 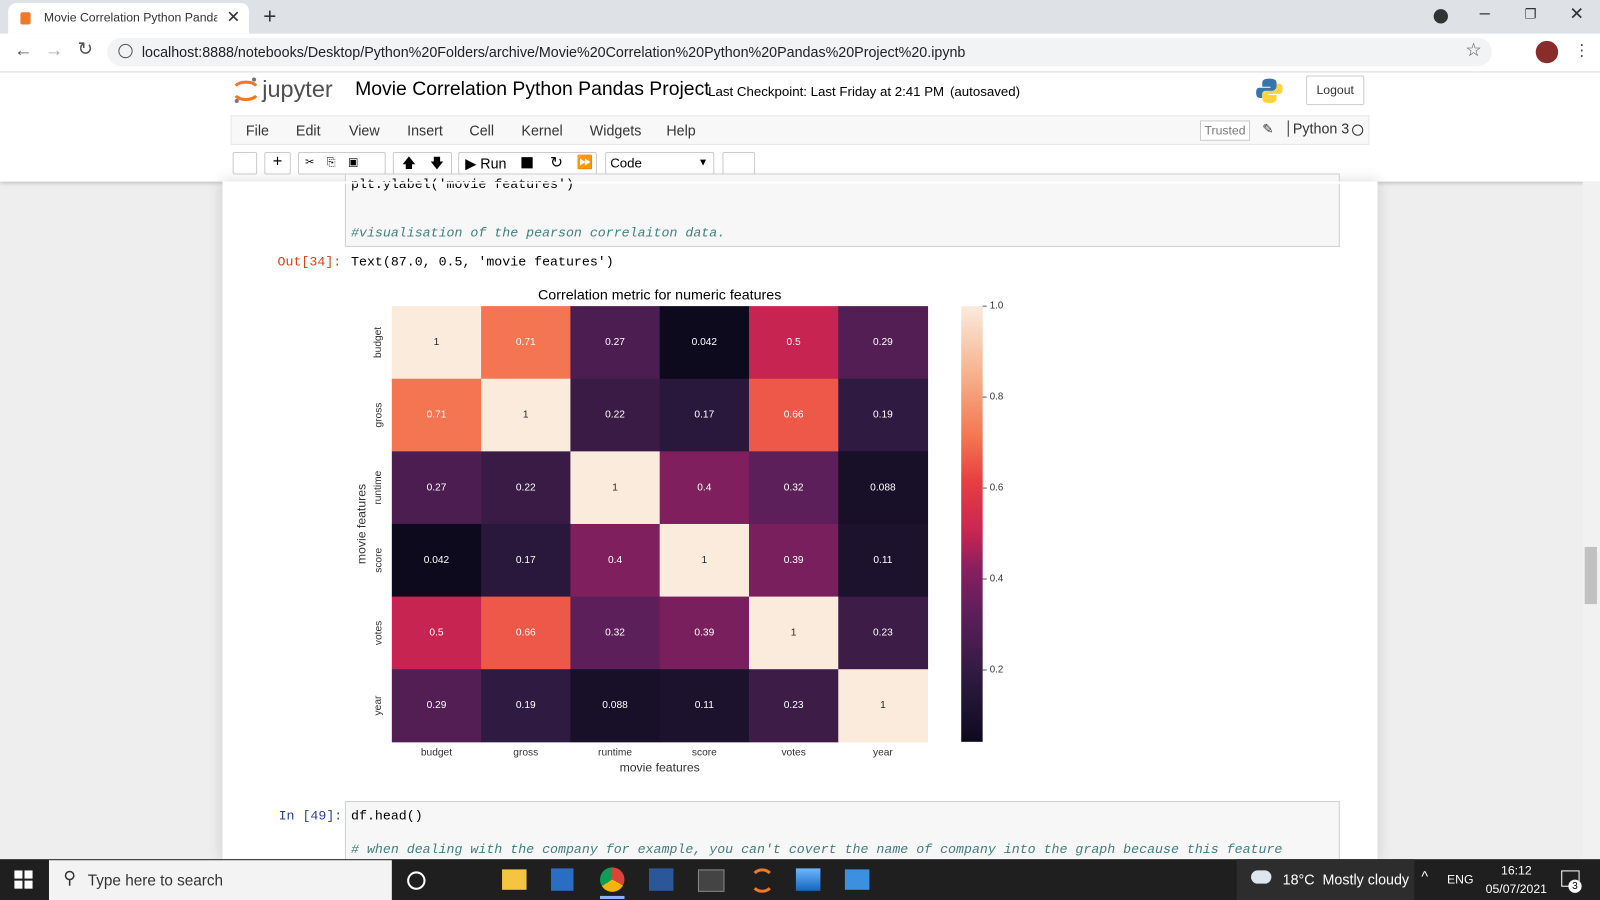 I want to click on notebook-title: Movie Correlation Python Pandas Project, so click(x=532, y=89).